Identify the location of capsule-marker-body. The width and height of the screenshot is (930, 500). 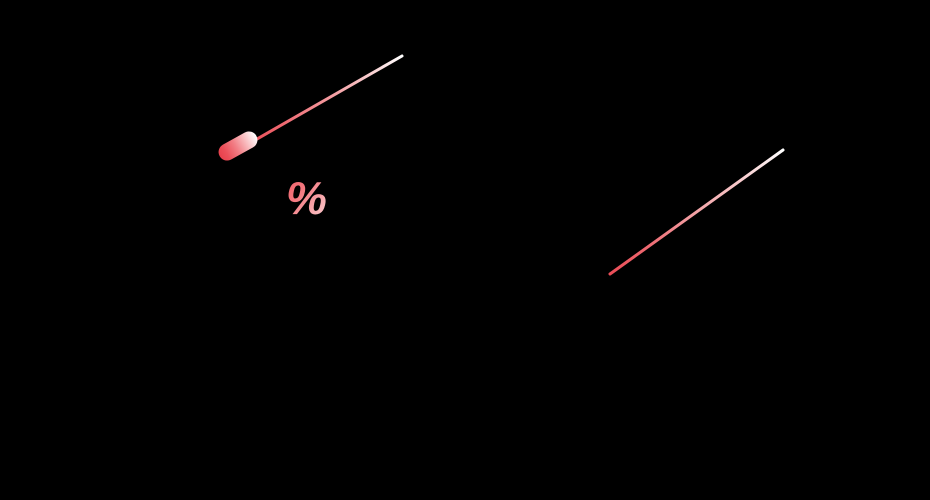
(238, 146).